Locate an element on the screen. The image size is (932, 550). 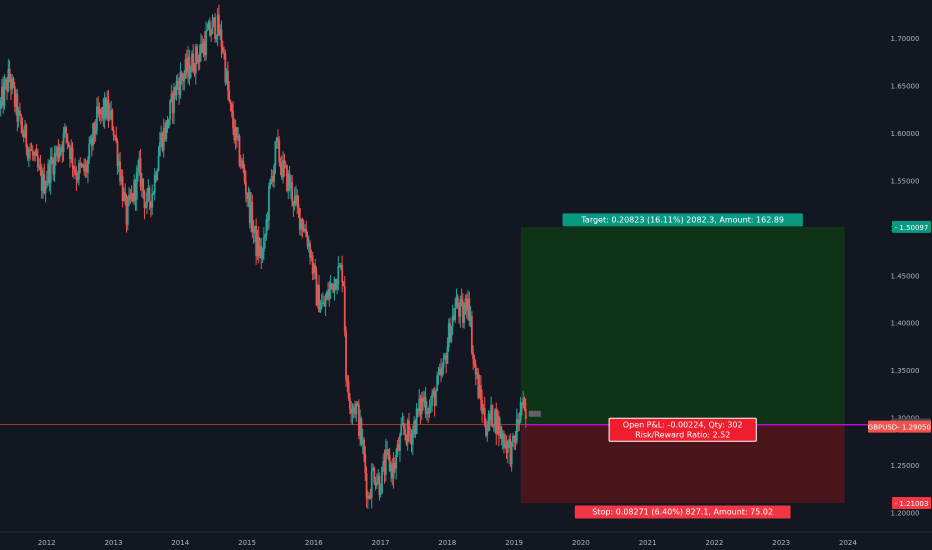
x-tick-label: 2023 is located at coordinates (781, 543).